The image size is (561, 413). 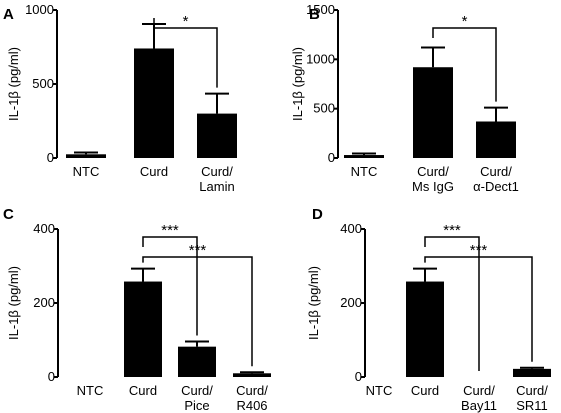 What do you see at coordinates (251, 405) in the screenshot?
I see `x-tick-label: R406` at bounding box center [251, 405].